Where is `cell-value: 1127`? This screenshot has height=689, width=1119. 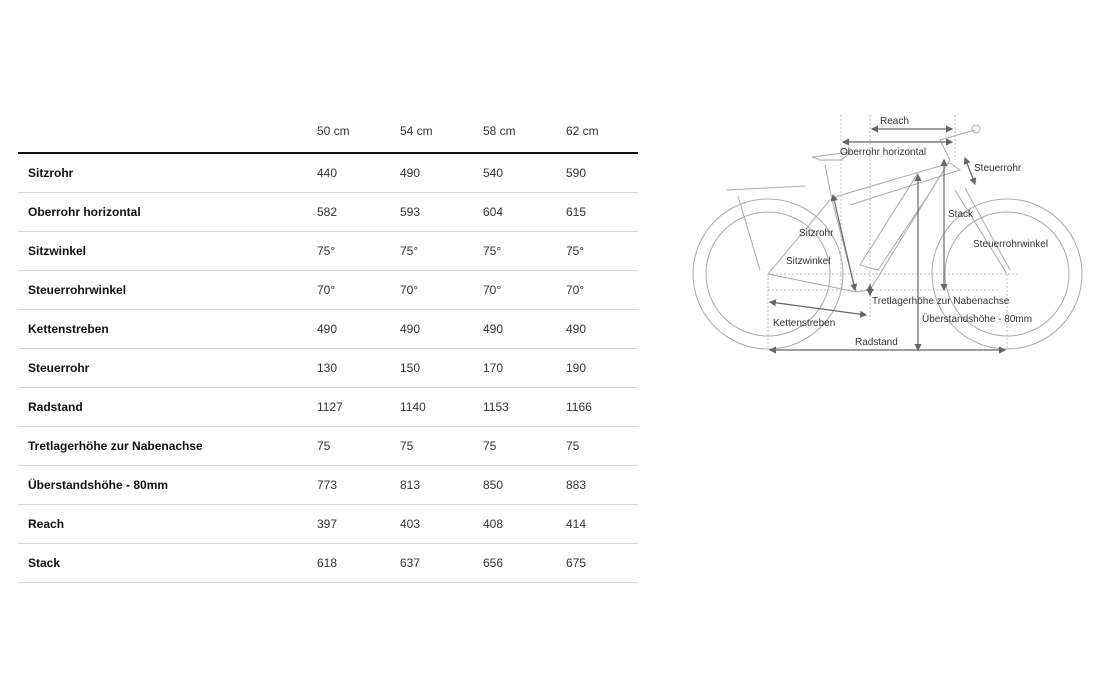
cell-value: 1127 is located at coordinates (330, 407).